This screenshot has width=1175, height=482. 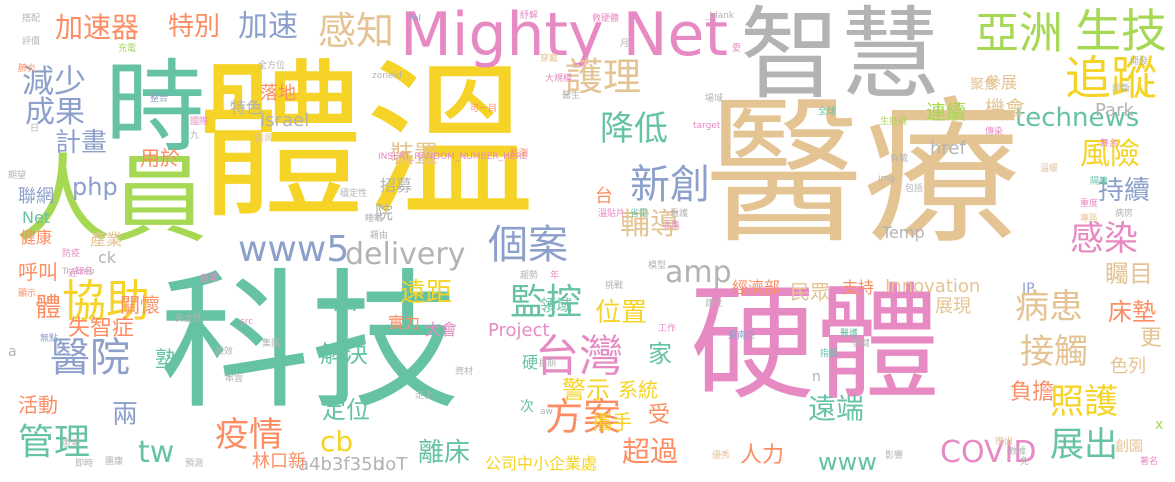 What do you see at coordinates (559, 79) in the screenshot?
I see `word: 大規模` at bounding box center [559, 79].